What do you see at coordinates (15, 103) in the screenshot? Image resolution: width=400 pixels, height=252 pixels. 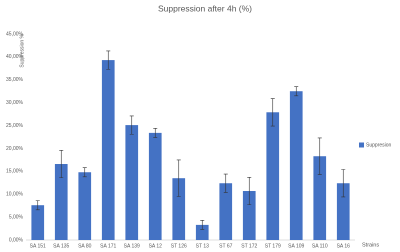 I see `y-tick-label: 30,00%` at bounding box center [15, 103].